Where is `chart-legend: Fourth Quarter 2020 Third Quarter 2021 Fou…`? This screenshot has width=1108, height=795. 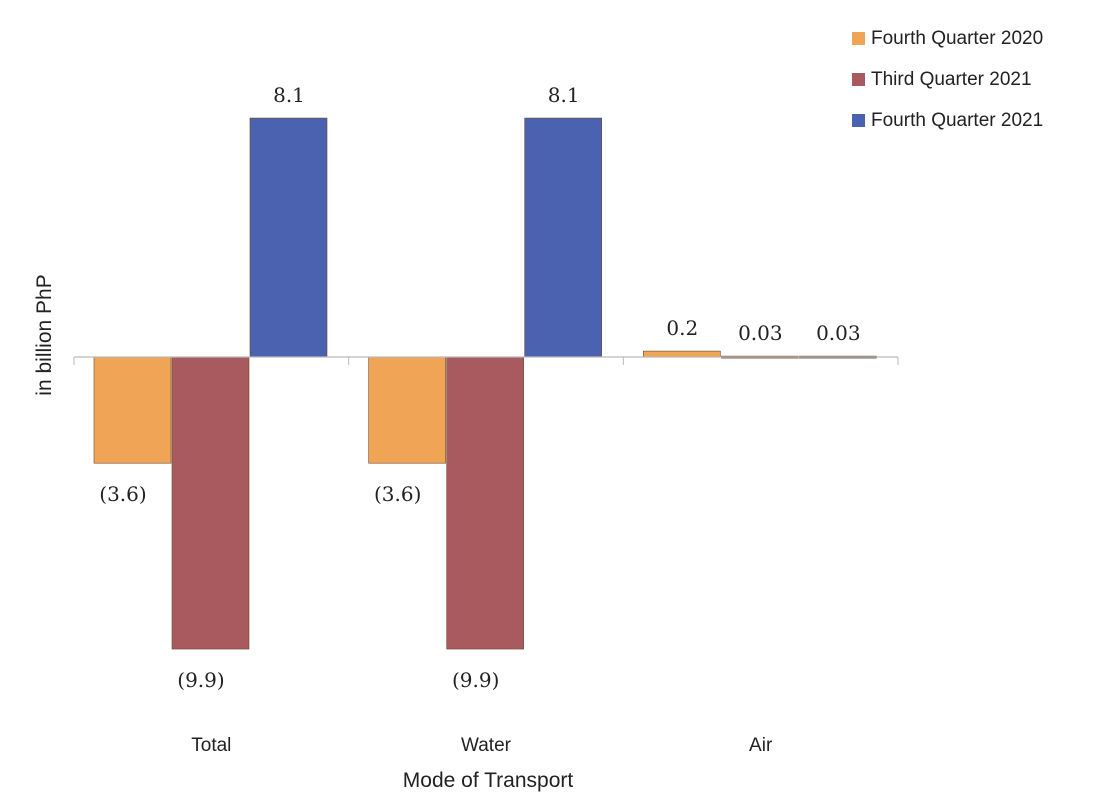
chart-legend: Fourth Quarter 2020 Third Quarter 2021 Fou… is located at coordinates (947, 79).